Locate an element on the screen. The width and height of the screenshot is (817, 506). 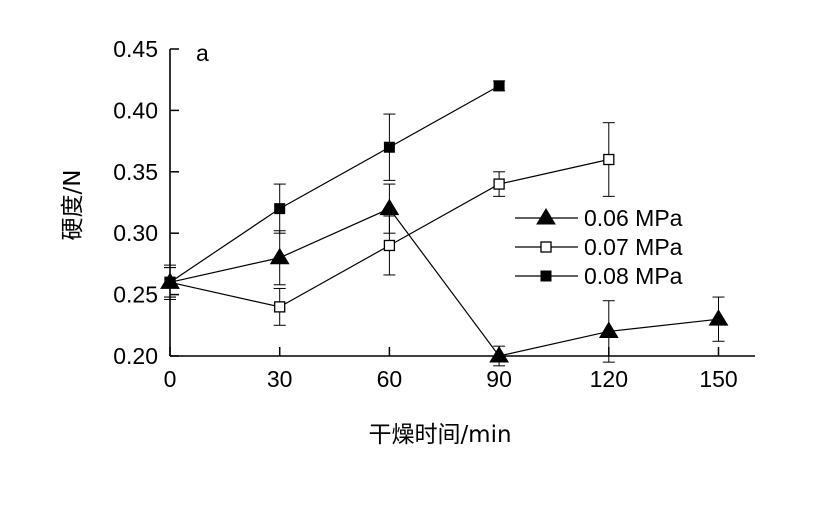
x-tick-label: 60 is located at coordinates (390, 379).